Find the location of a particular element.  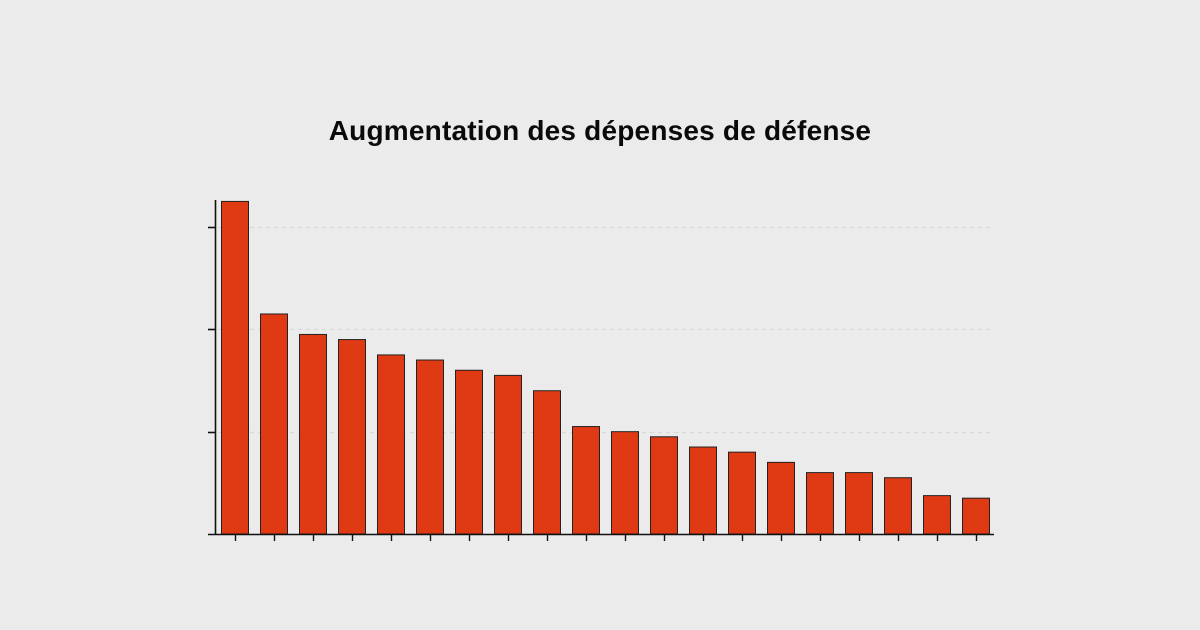

y-axis-ticks is located at coordinates (212, 330).